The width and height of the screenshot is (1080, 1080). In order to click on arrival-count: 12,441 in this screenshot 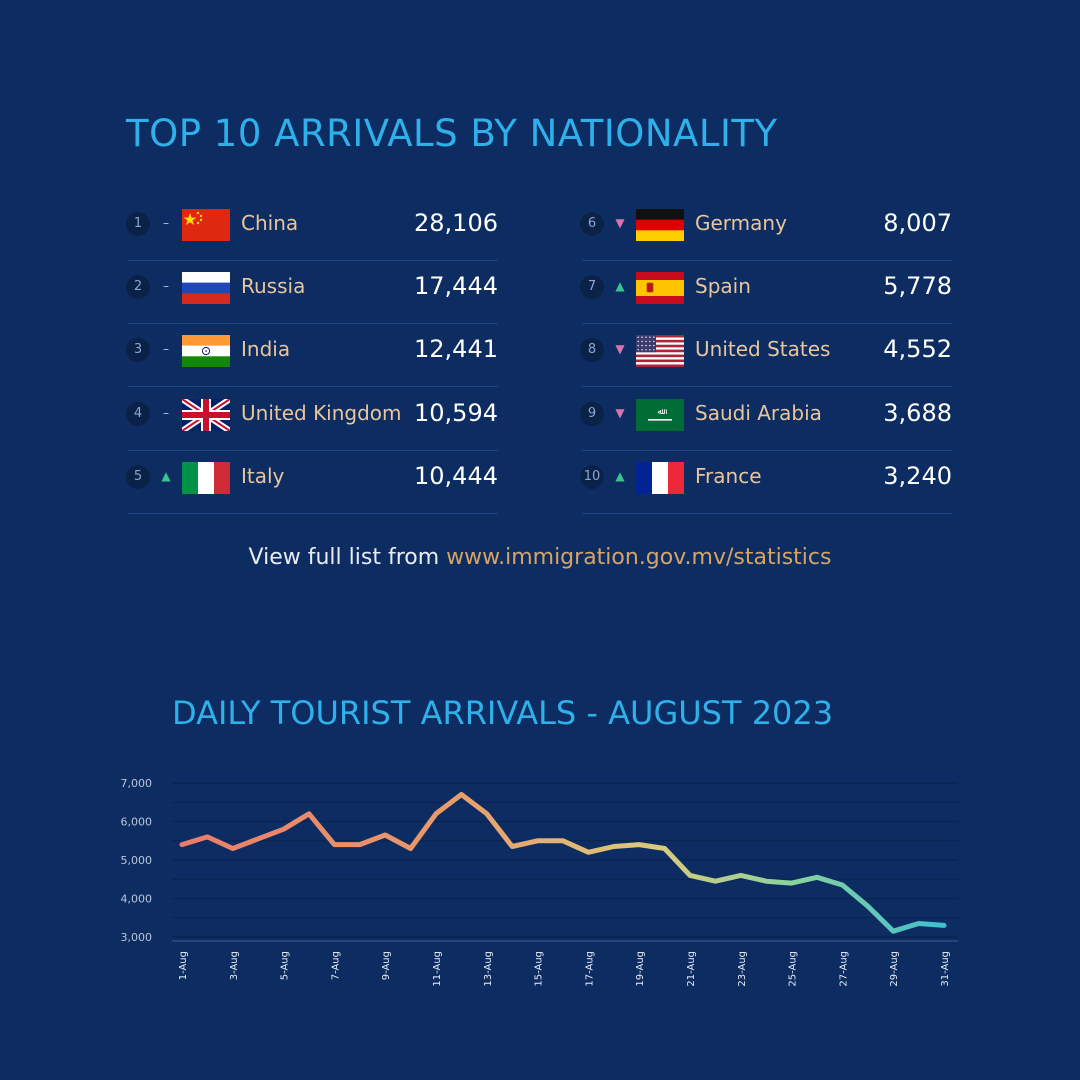, I will do `click(456, 349)`.